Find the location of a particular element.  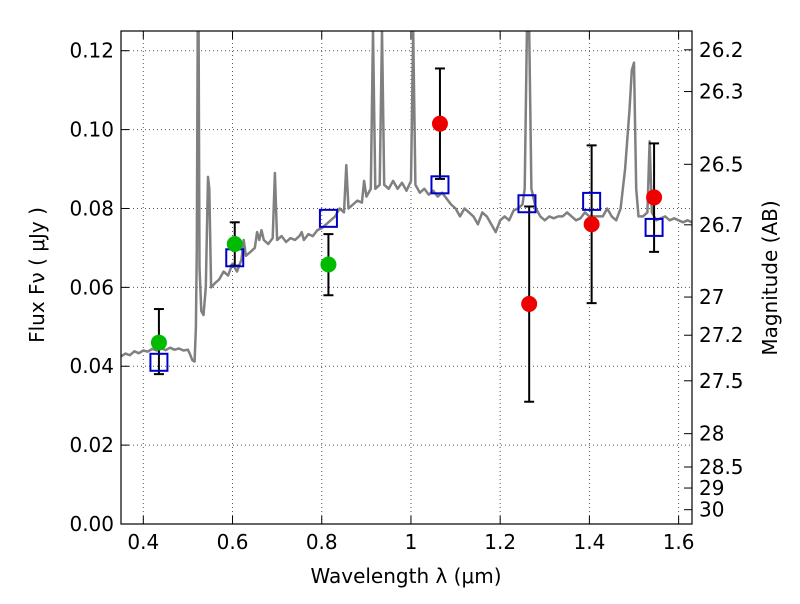

x-tick-label: 0.6 is located at coordinates (233, 542).